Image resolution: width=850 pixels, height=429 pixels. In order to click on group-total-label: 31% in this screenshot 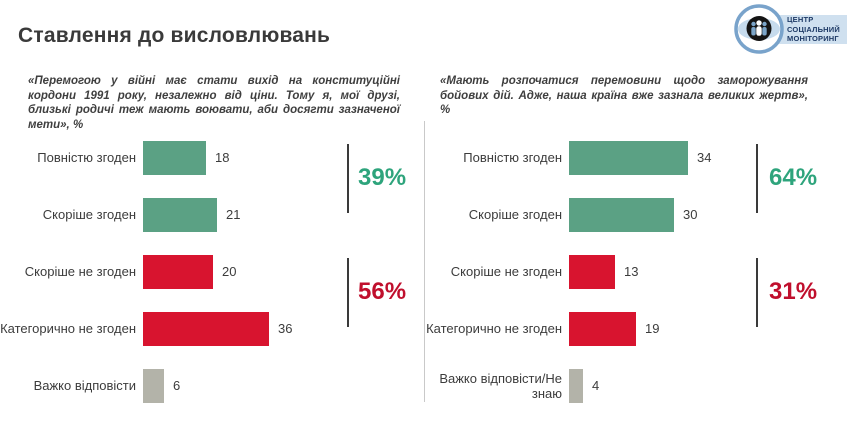, I will do `click(793, 291)`.